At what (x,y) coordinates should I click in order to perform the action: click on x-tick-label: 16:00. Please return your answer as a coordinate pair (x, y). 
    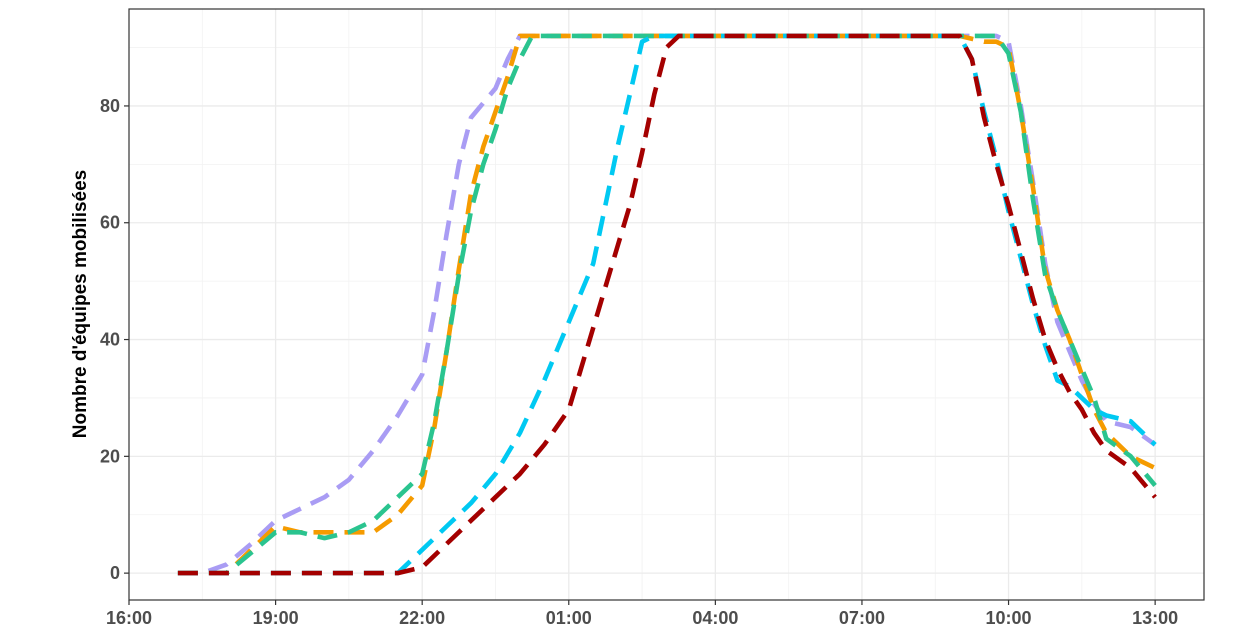
    Looking at the image, I should click on (129, 618).